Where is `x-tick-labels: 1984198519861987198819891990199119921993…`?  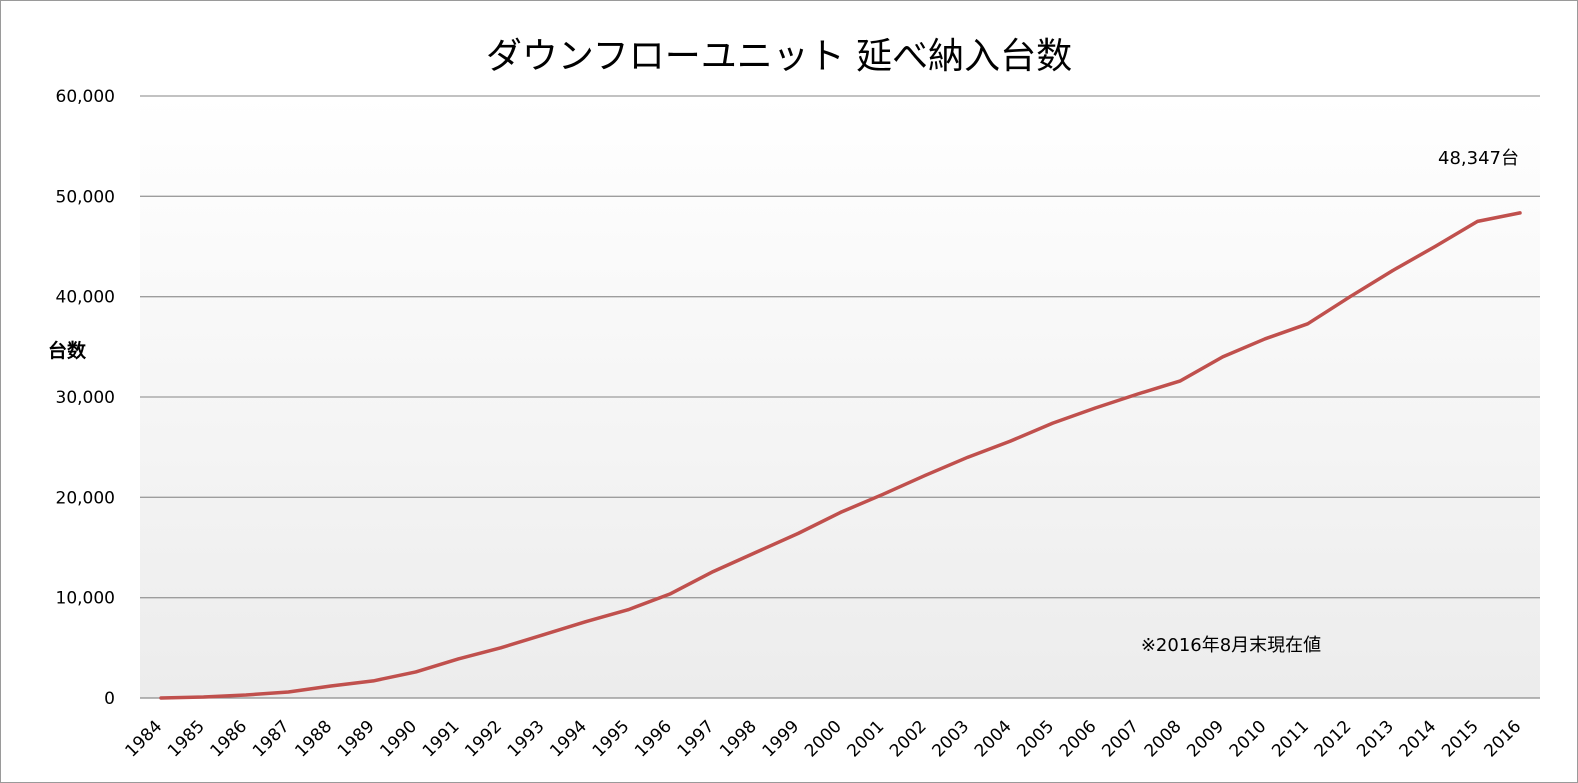
x-tick-labels: 1984198519861987198819891990199119921993… is located at coordinates (824, 739).